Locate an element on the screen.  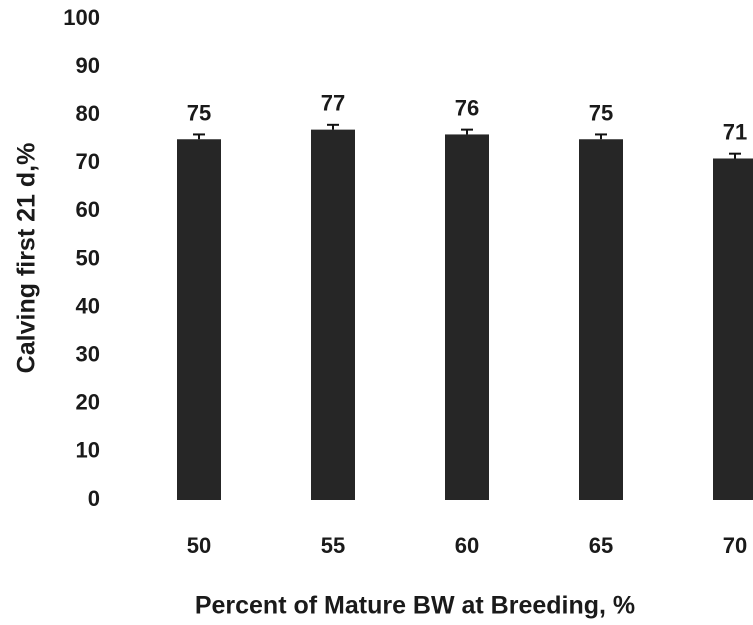
x-axis-title: Percent of Mature BW at Breeding, % is located at coordinates (415, 606).